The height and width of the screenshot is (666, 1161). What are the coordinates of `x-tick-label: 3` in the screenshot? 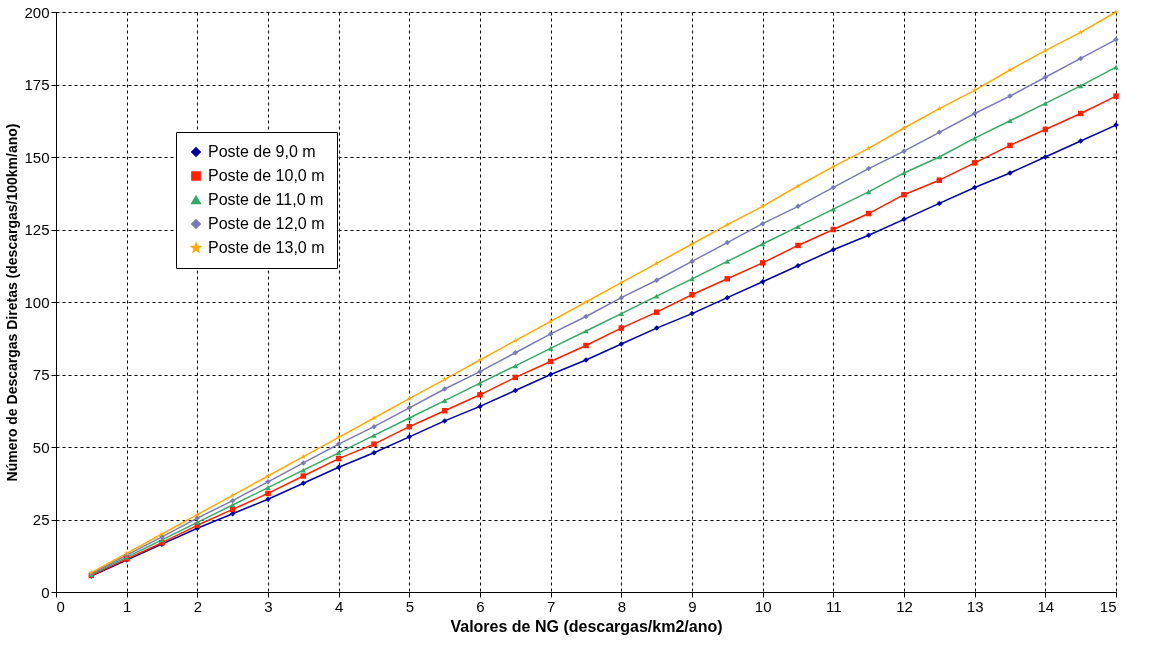 It's located at (268, 606).